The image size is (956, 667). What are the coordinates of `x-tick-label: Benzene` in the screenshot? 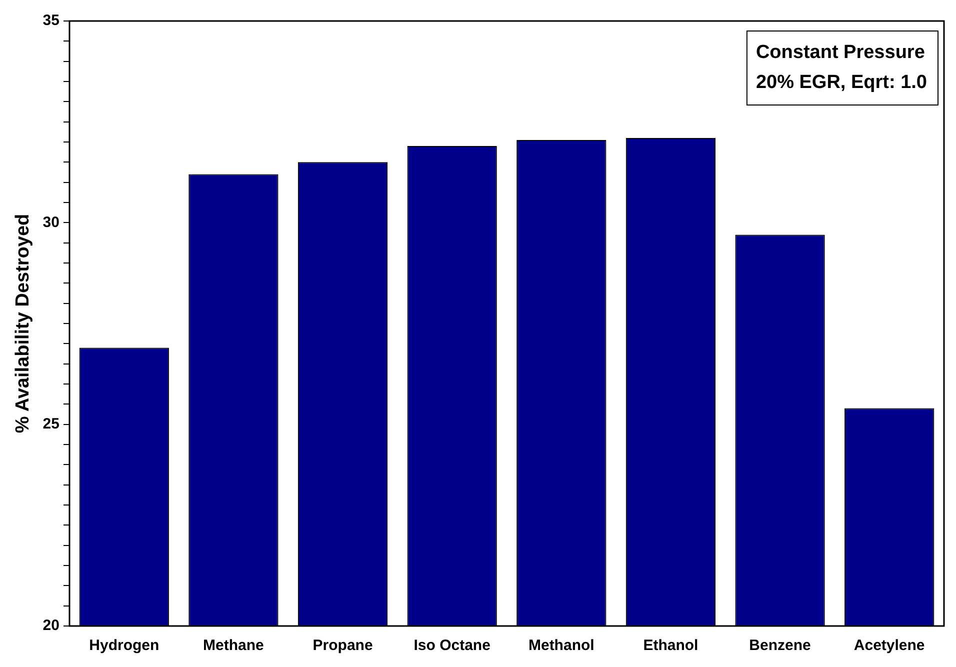 It's located at (780, 645).